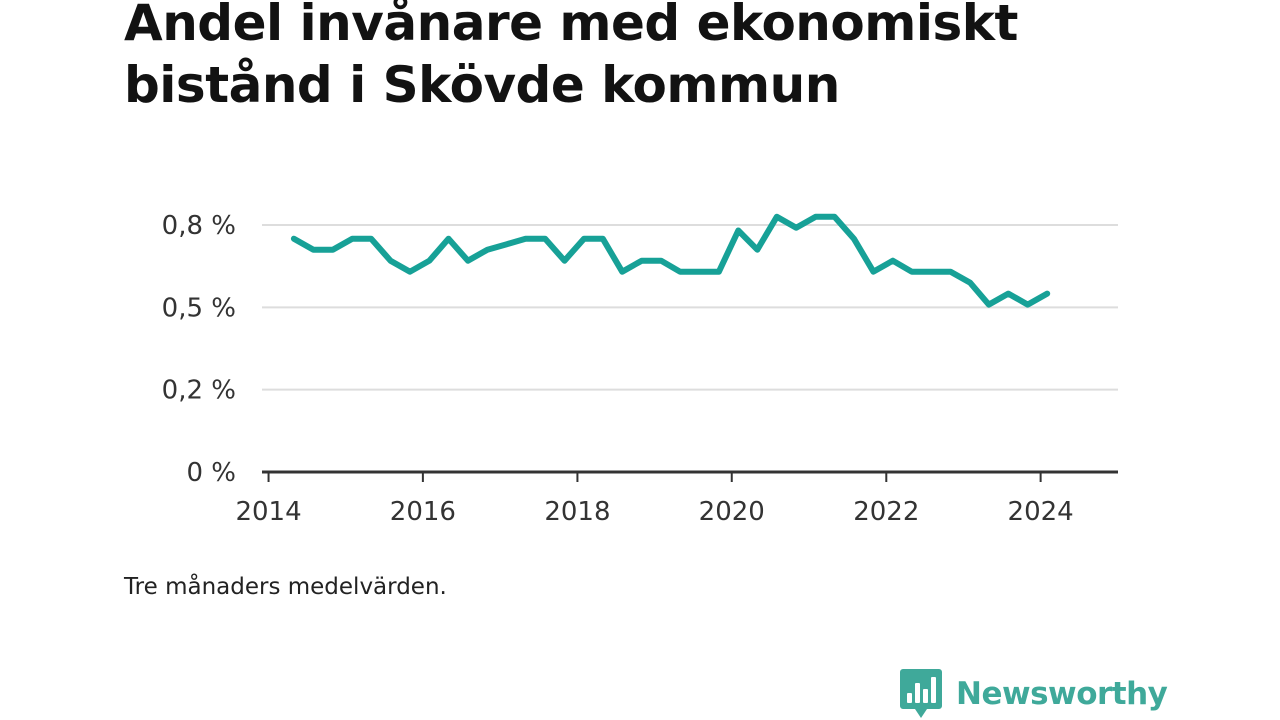 The width and height of the screenshot is (1280, 720). Describe the element at coordinates (199, 391) in the screenshot. I see `y-tick-label: 0,2 %` at that location.